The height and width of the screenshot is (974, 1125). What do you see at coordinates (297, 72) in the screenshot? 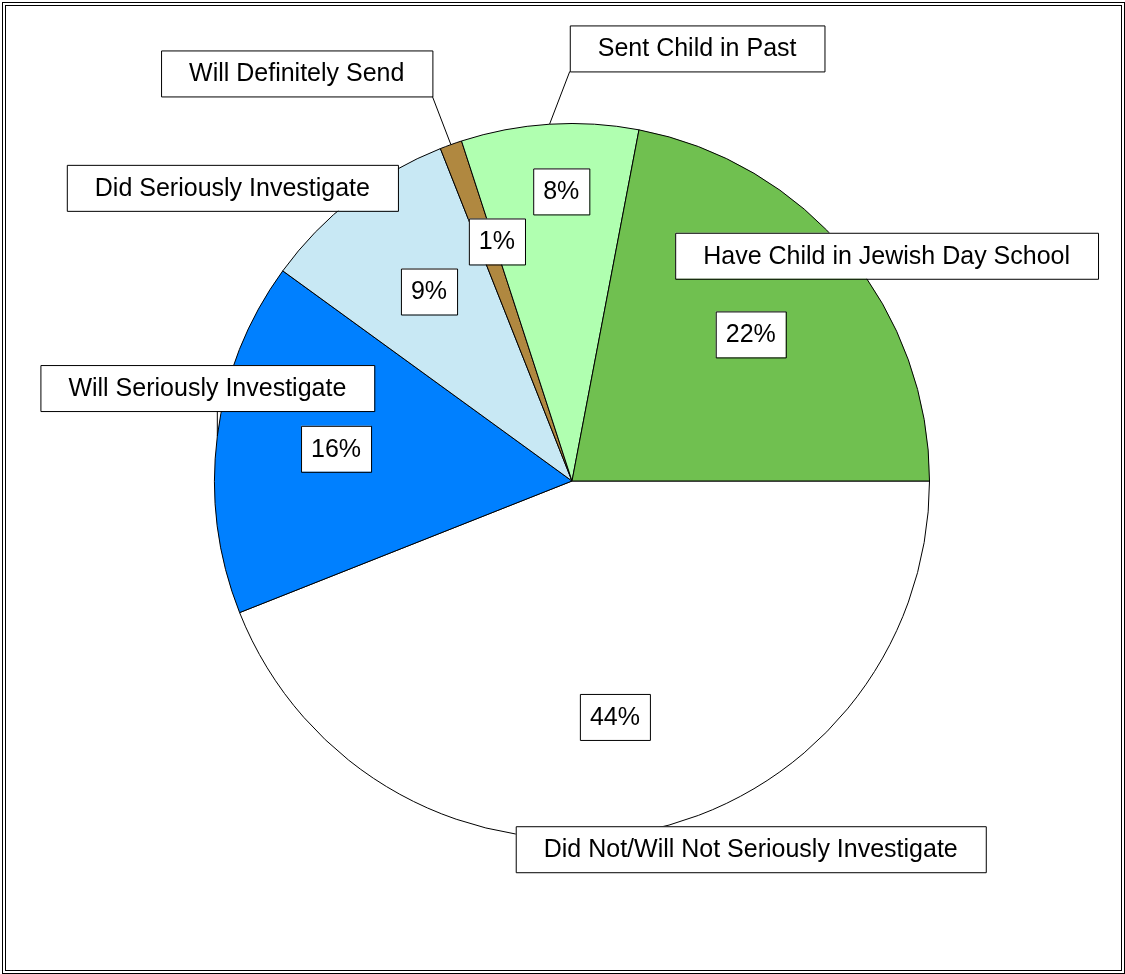
I see `slice-label: Will Definitely Send` at bounding box center [297, 72].